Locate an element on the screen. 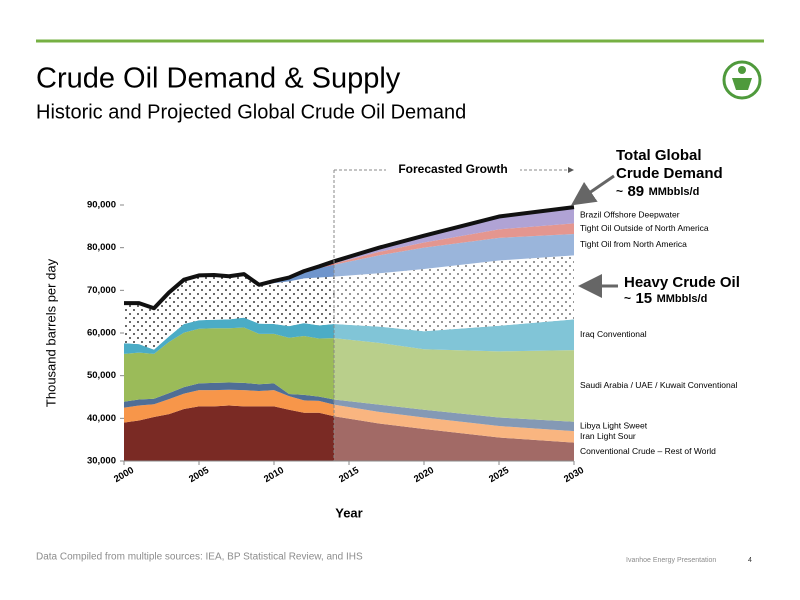 The height and width of the screenshot is (600, 800). y-tick-label: 30,000 is located at coordinates (101, 461).